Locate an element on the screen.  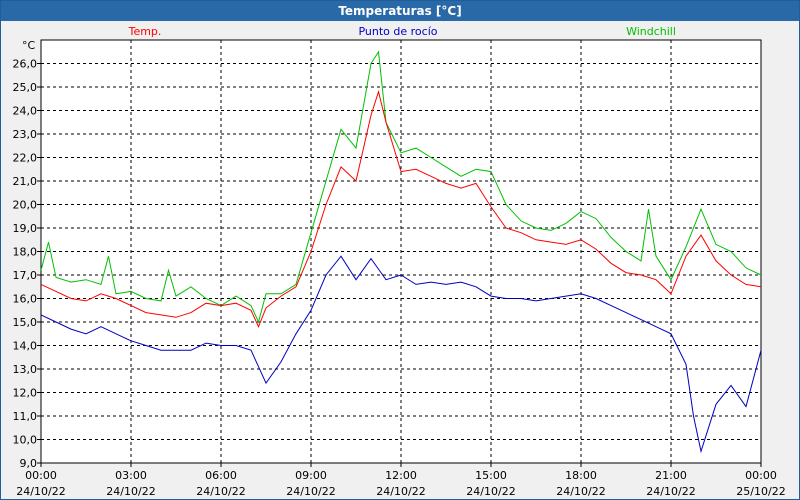
x-tick-time: 03:00 is located at coordinates (131, 475).